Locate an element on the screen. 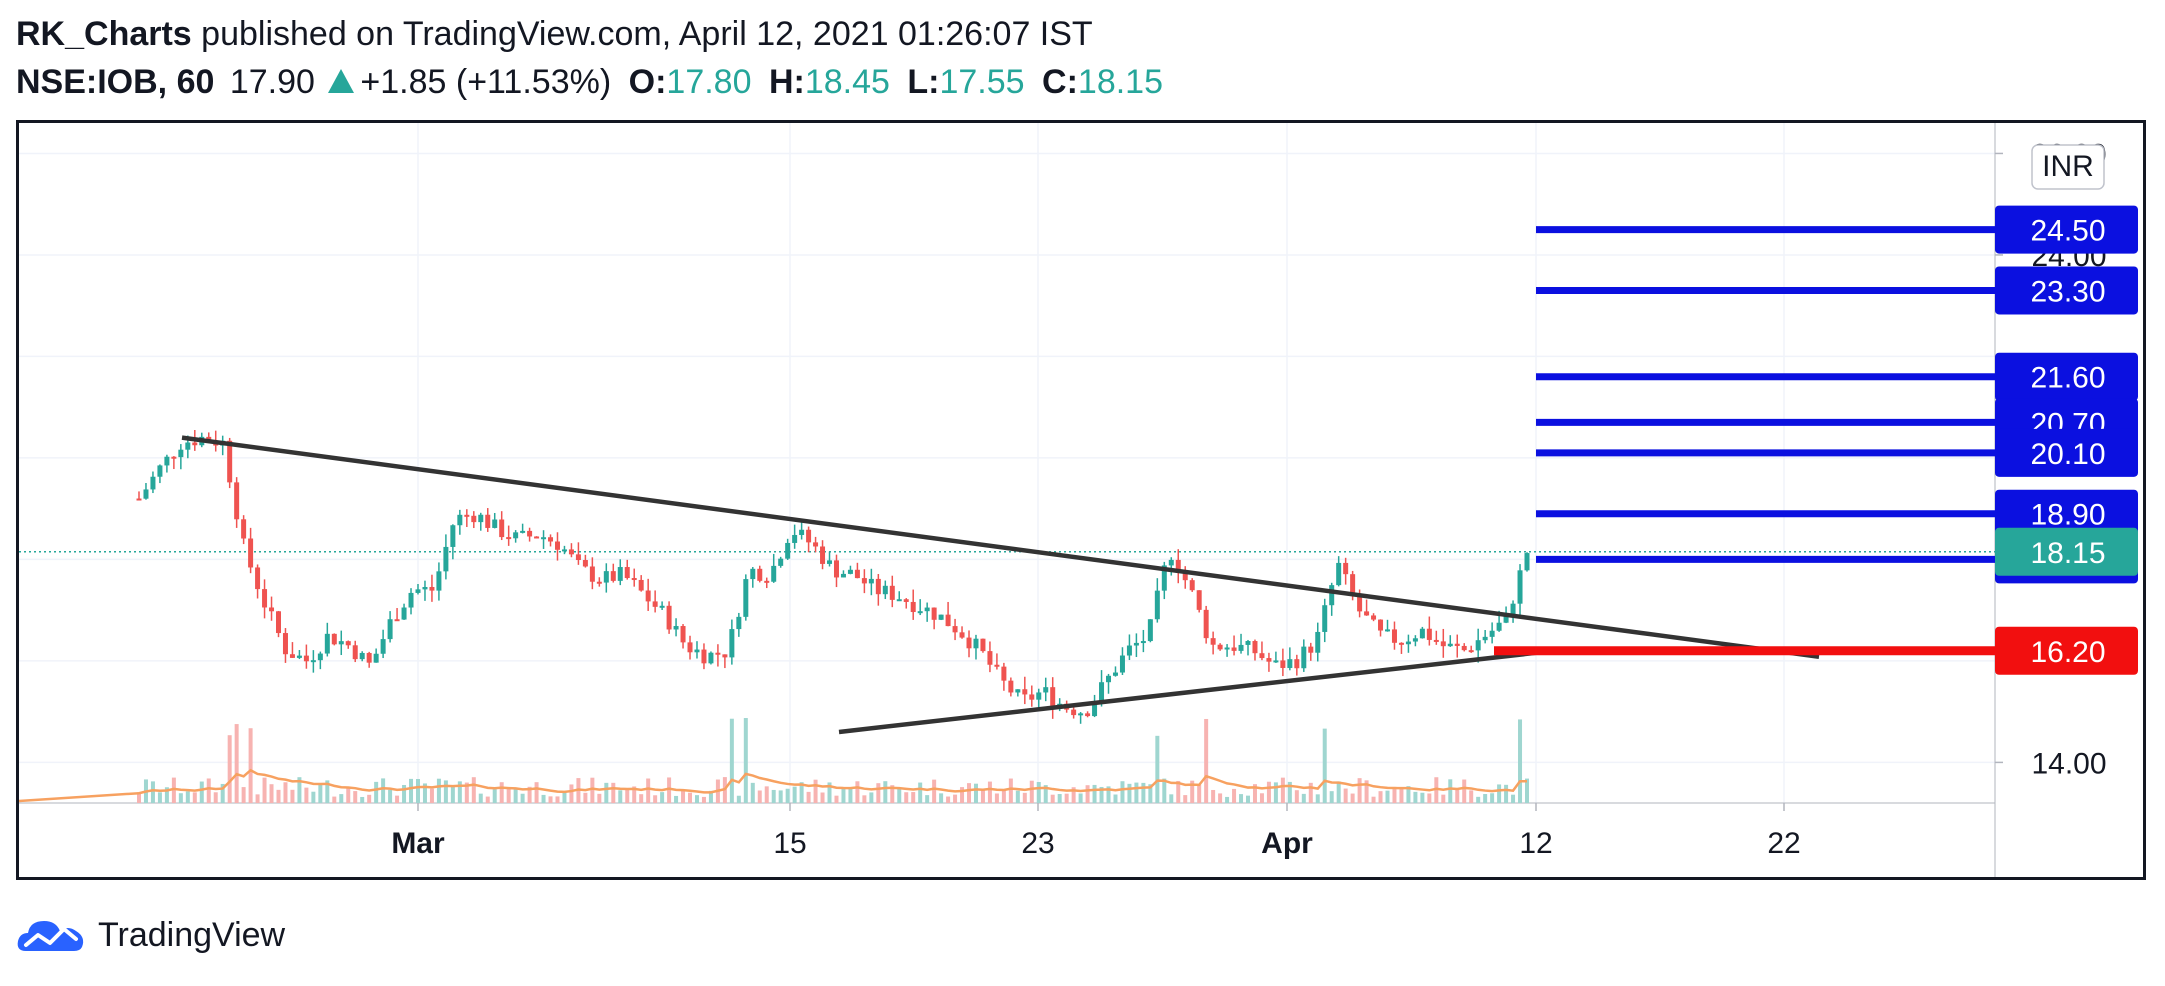 This screenshot has height=986, width=2165. time-tick-label: Apr is located at coordinates (1287, 843).